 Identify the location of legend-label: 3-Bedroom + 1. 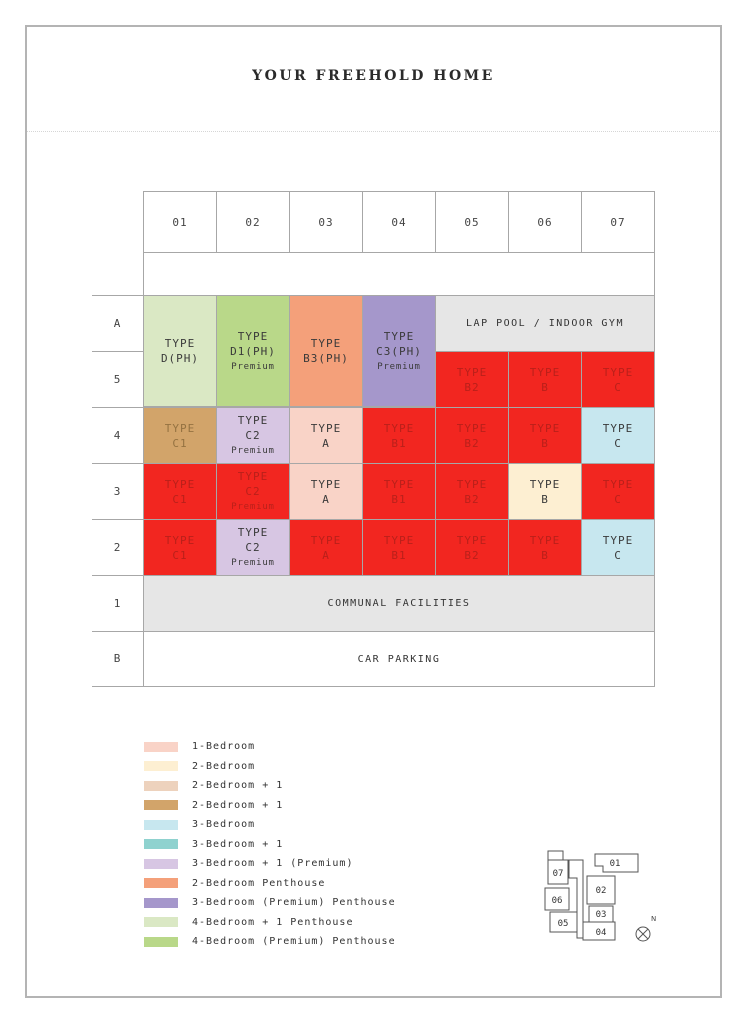
(238, 844).